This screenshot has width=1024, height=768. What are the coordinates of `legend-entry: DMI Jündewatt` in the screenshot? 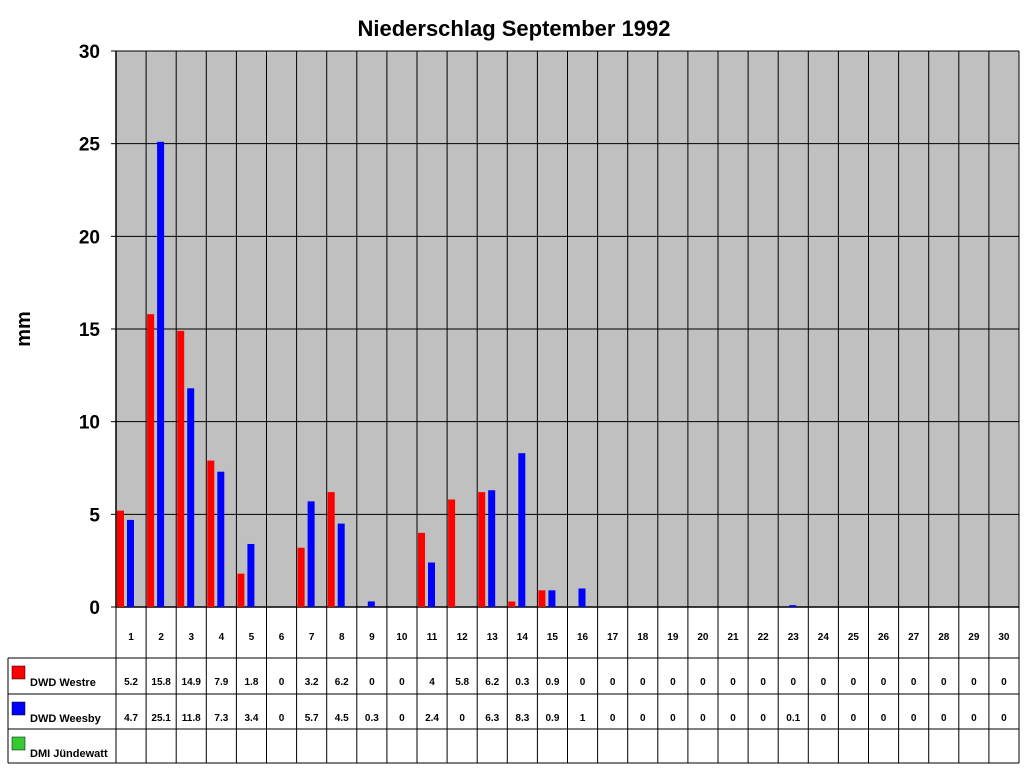 It's located at (69, 754).